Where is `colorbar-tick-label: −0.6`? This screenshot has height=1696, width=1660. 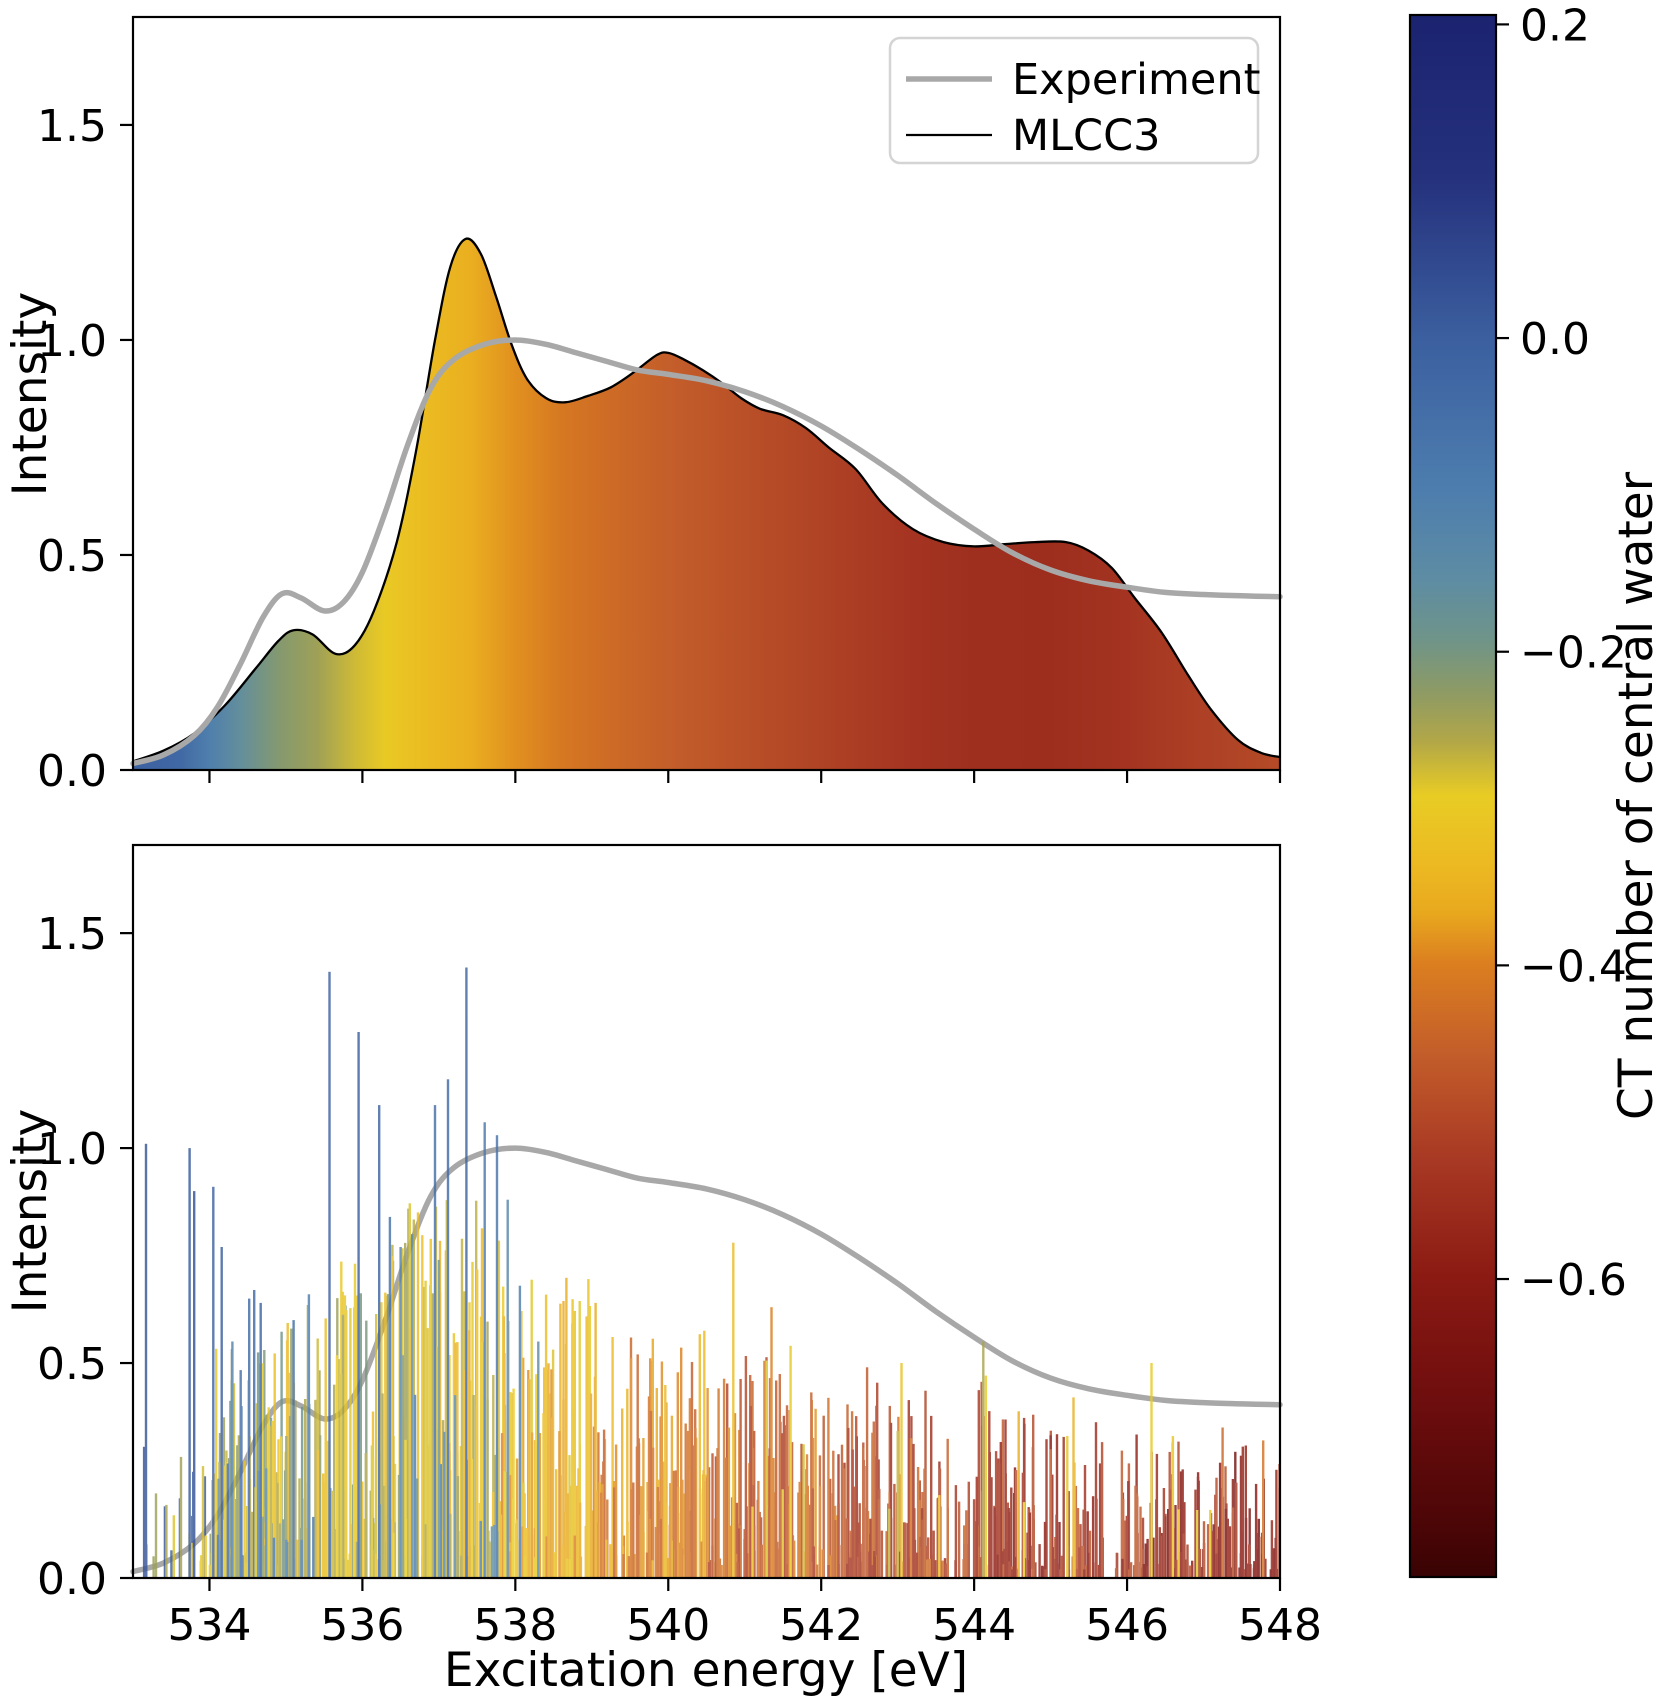
colorbar-tick-label: −0.6 is located at coordinates (1573, 1280).